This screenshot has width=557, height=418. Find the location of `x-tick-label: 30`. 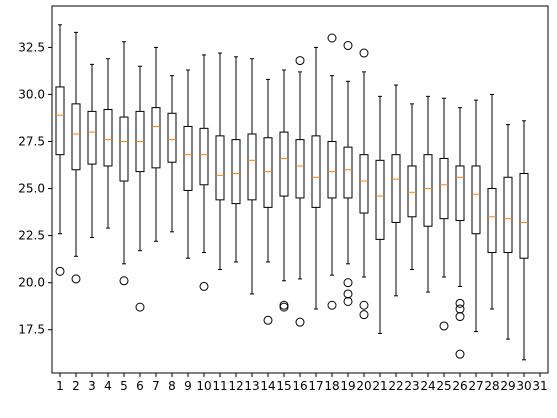

x-tick-label: 30 is located at coordinates (523, 386).